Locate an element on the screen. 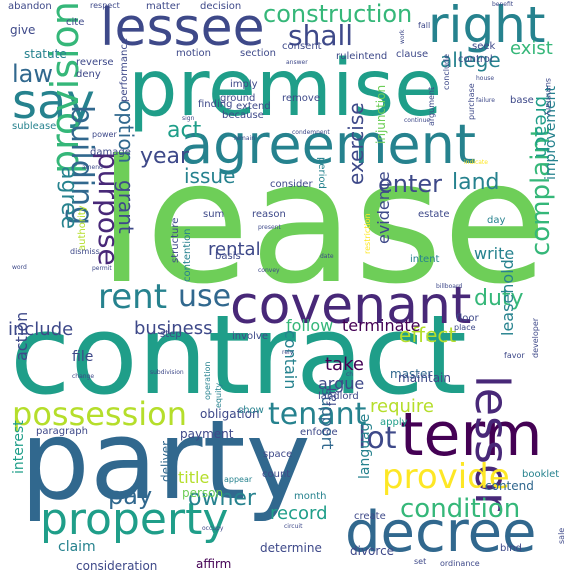 This screenshot has width=576, height=576. word-developer: developer is located at coordinates (535, 337).